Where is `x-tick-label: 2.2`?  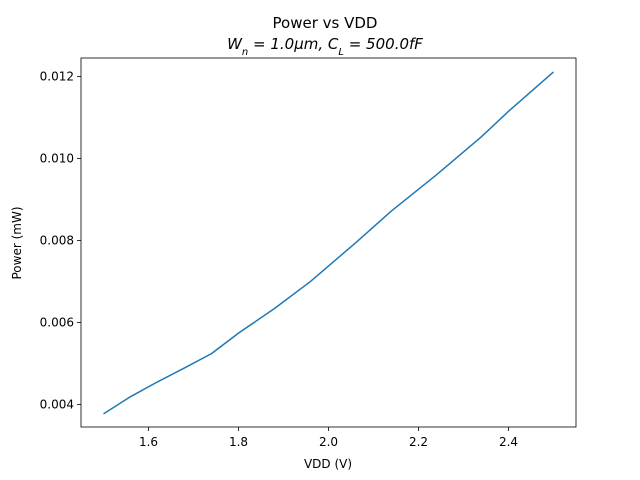 x-tick-label: 2.2 is located at coordinates (418, 442).